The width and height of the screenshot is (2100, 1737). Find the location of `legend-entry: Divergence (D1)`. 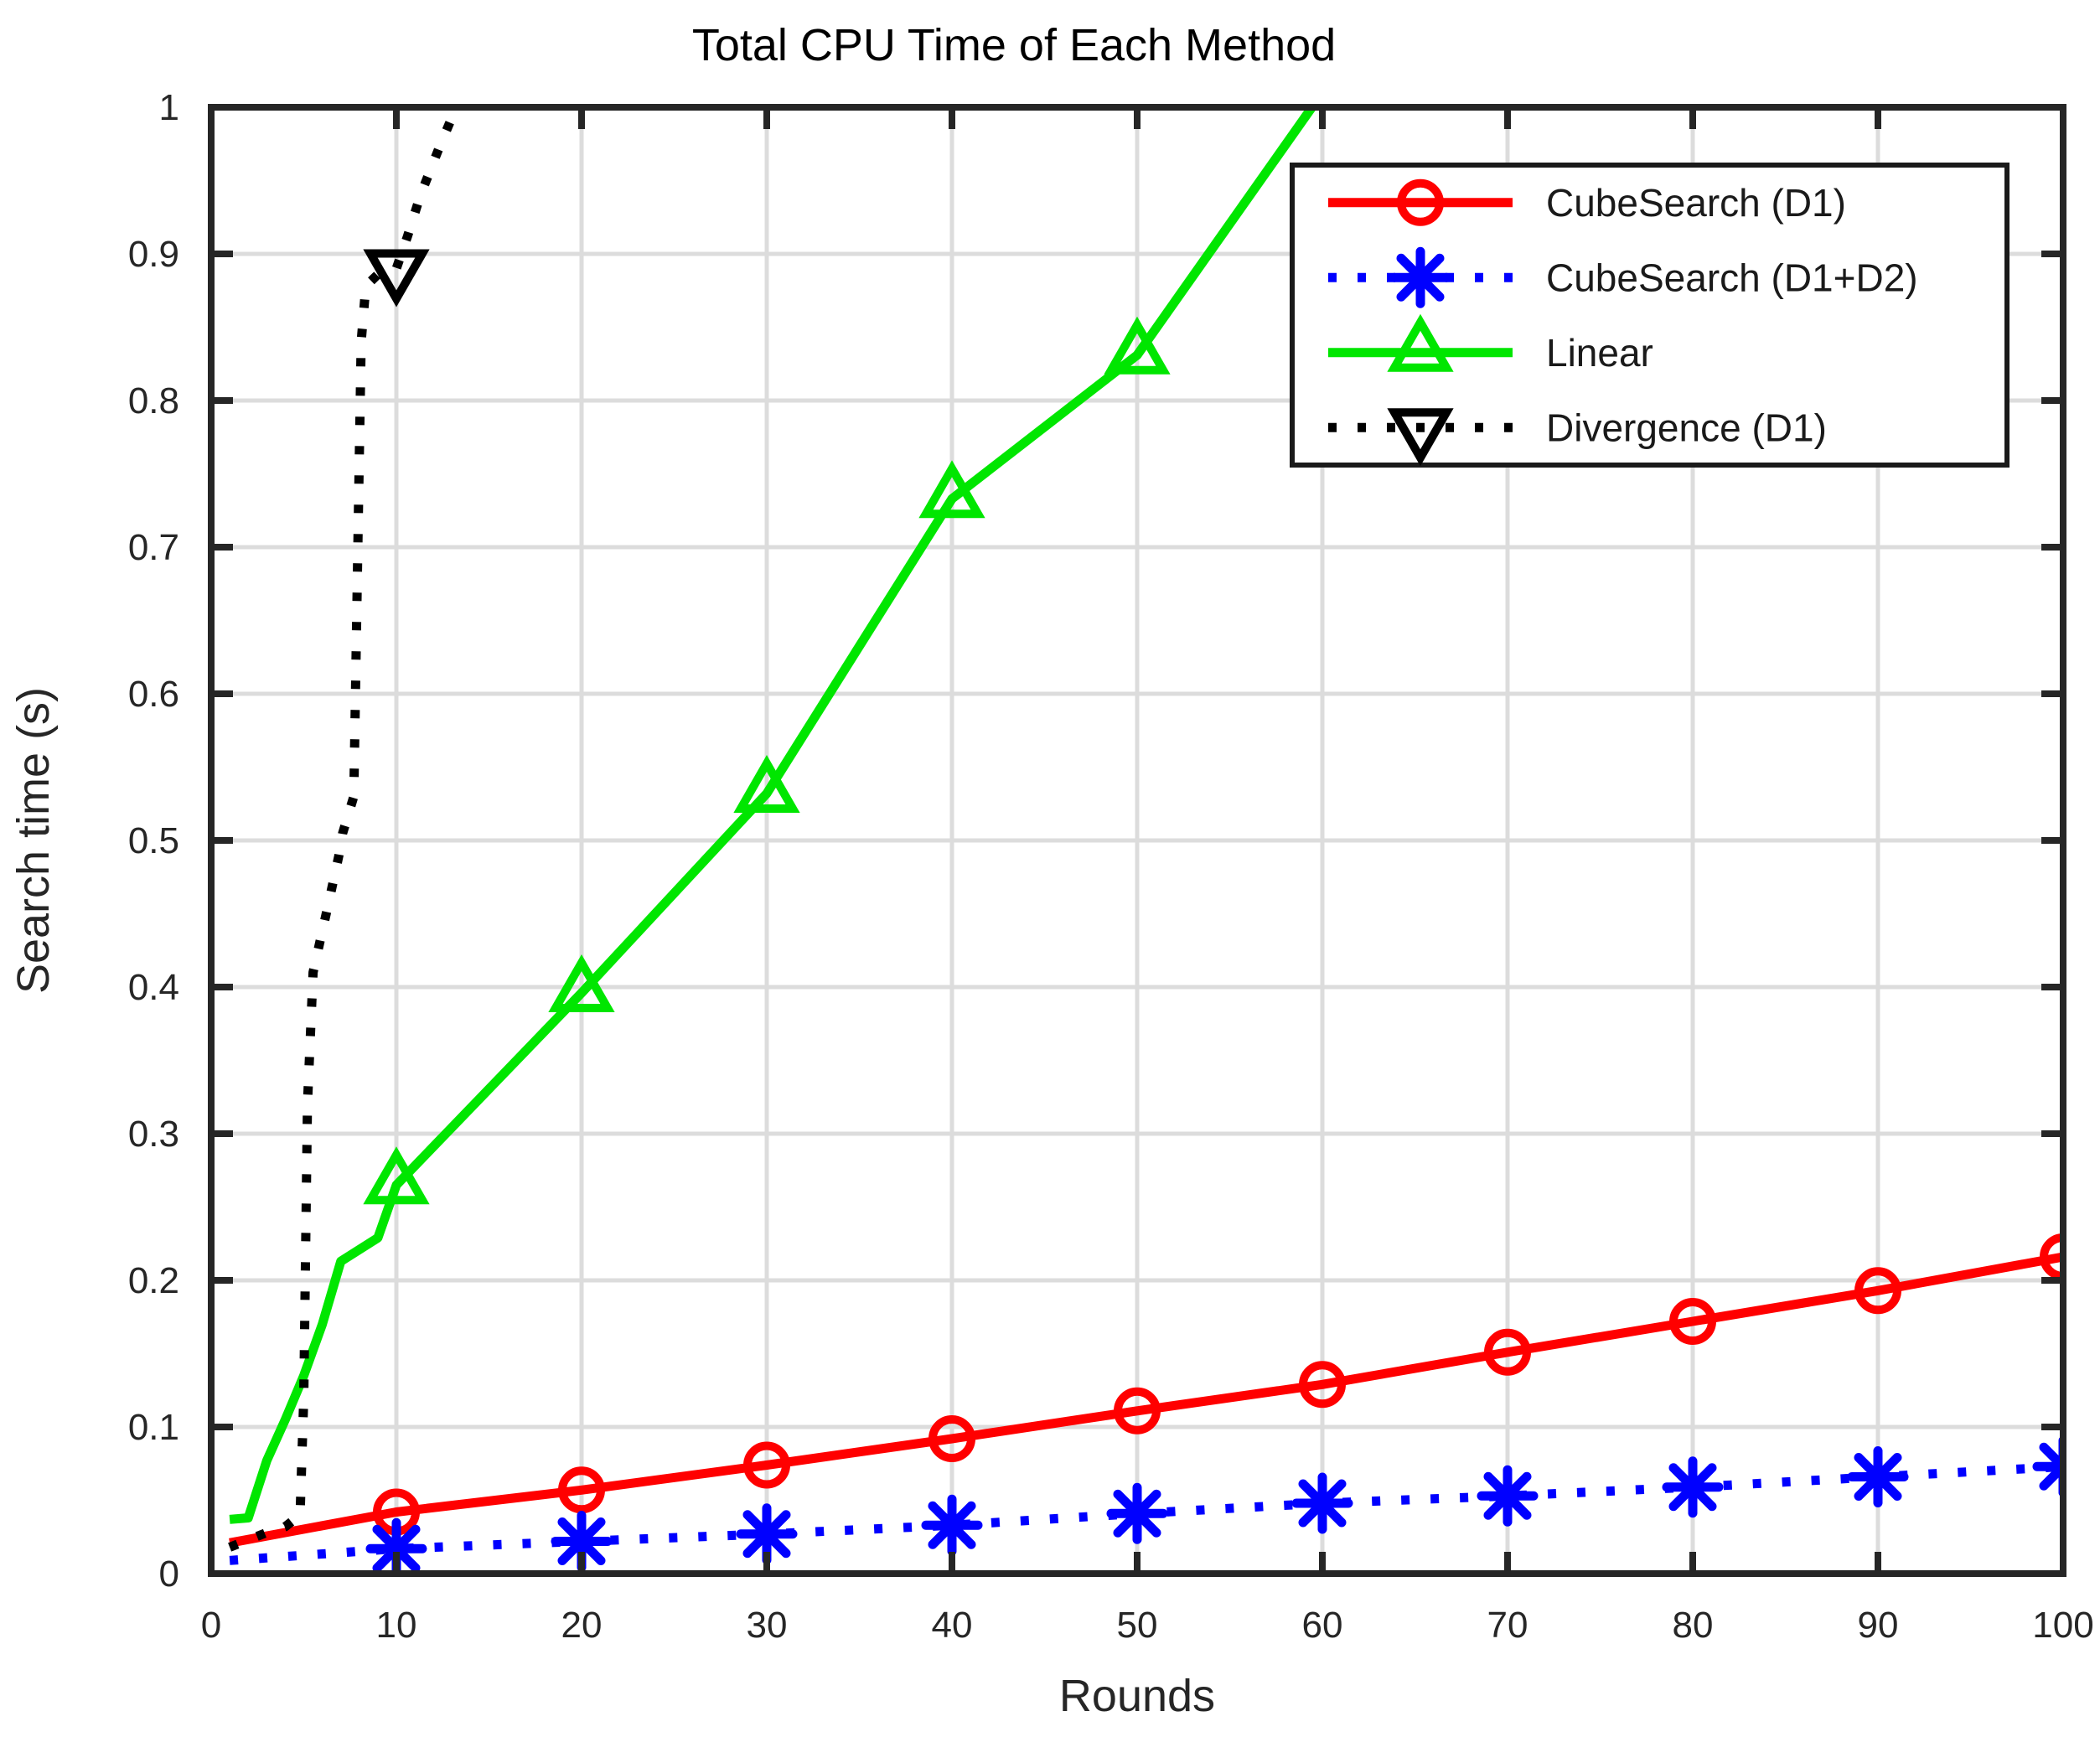

legend-entry: Divergence (D1) is located at coordinates (1577, 437).